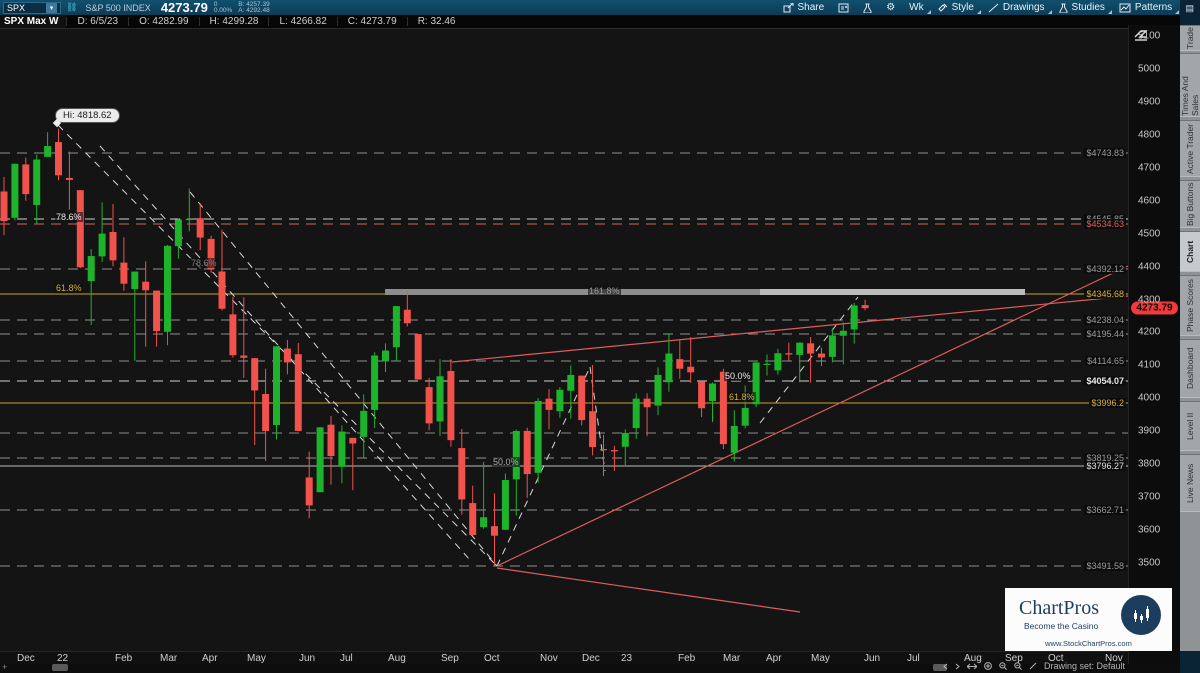 The width and height of the screenshot is (1200, 673). Describe the element at coordinates (803, 7) in the screenshot. I see `share-button: Share` at that location.